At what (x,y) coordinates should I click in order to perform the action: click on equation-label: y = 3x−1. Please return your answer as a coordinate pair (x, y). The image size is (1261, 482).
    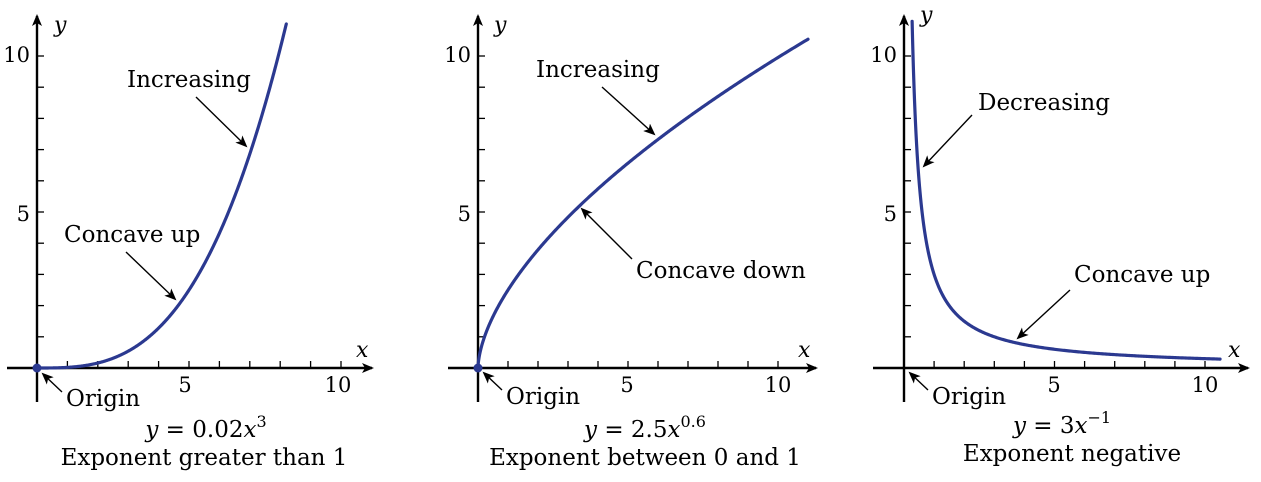
    Looking at the image, I should click on (1061, 423).